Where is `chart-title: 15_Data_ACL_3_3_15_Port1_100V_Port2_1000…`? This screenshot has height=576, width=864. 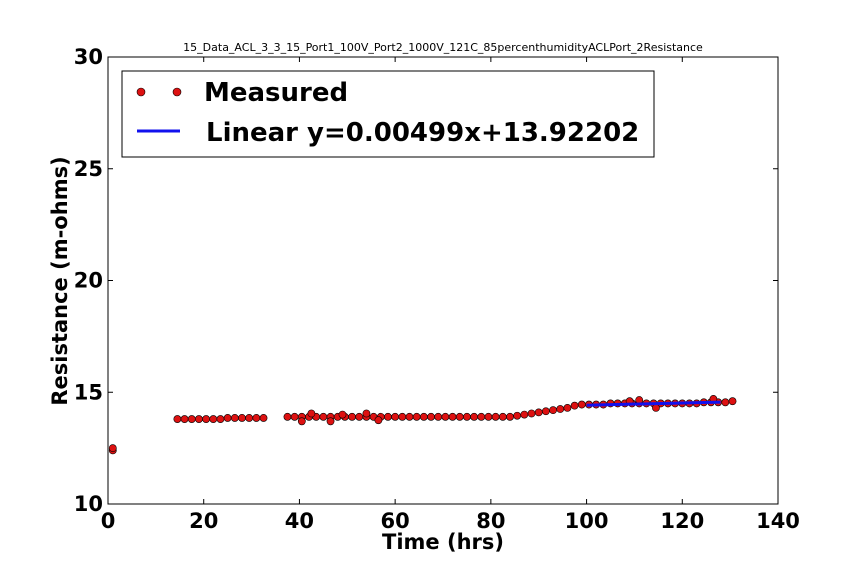 chart-title: 15_Data_ACL_3_3_15_Port1_100V_Port2_1000… is located at coordinates (443, 47).